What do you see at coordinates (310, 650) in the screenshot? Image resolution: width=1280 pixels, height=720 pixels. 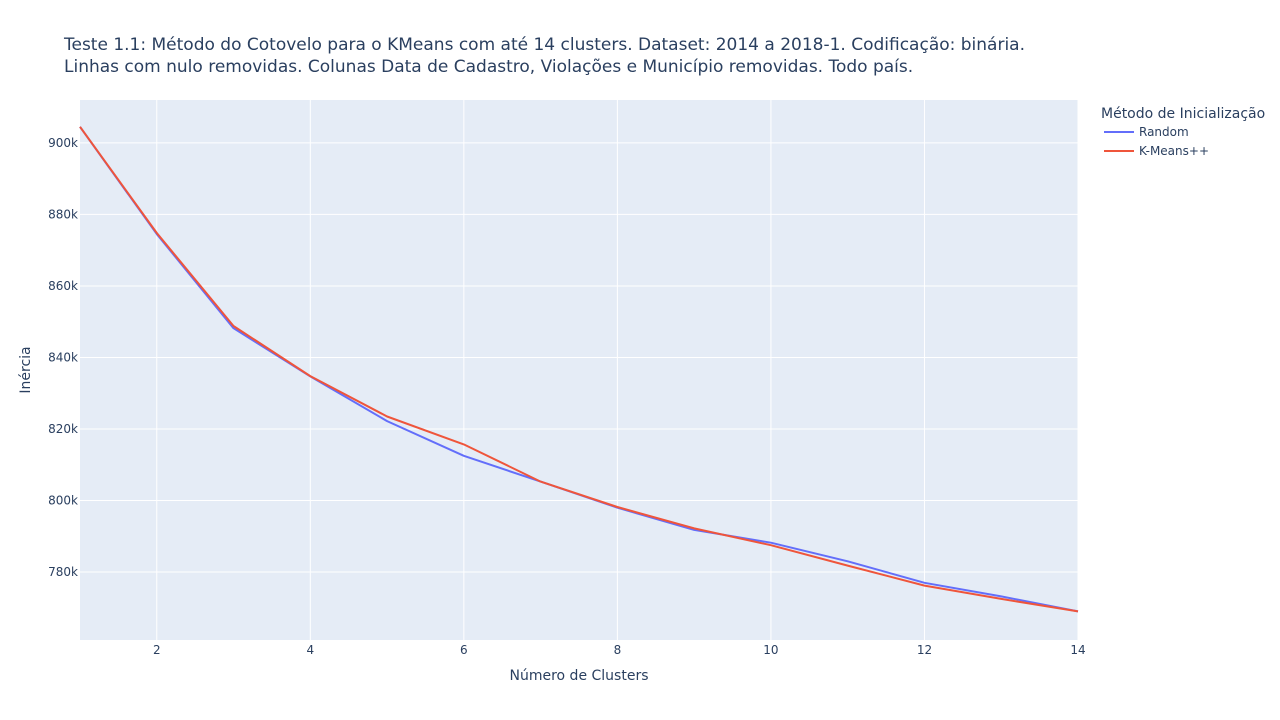 I see `x-tick-label: 4` at bounding box center [310, 650].